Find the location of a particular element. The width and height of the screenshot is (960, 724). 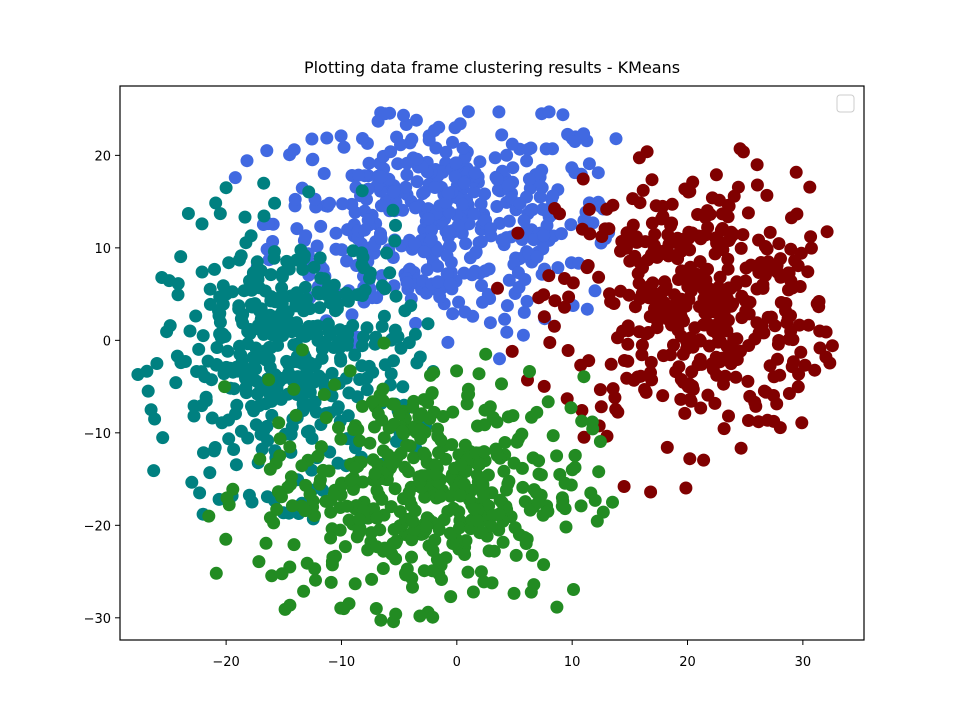

x-axis: −20 −10 0 10 20 30 is located at coordinates (511, 655).